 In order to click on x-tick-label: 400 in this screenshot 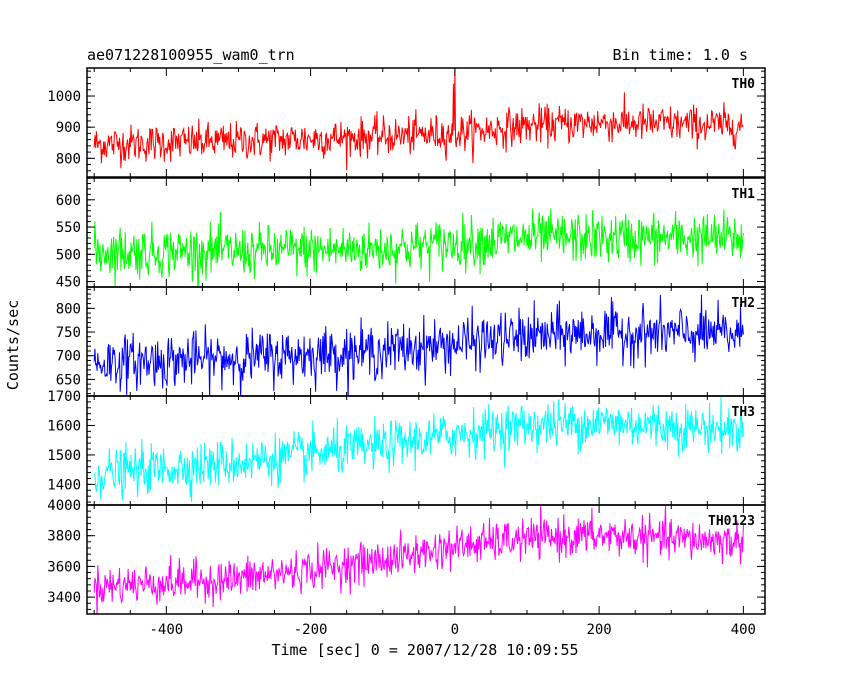, I will do `click(743, 630)`.